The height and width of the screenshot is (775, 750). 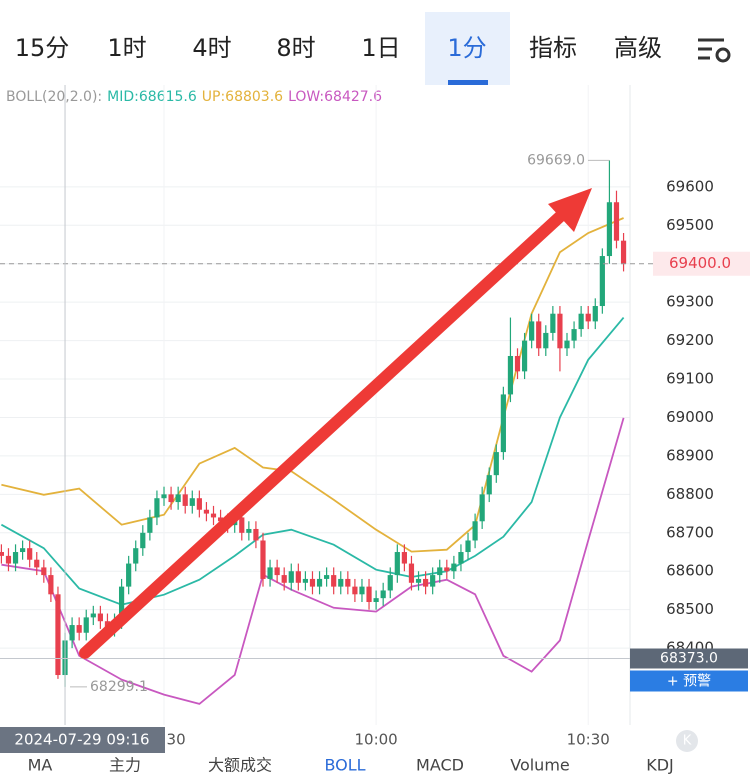 I want to click on tab: 1分, so click(x=466, y=48).